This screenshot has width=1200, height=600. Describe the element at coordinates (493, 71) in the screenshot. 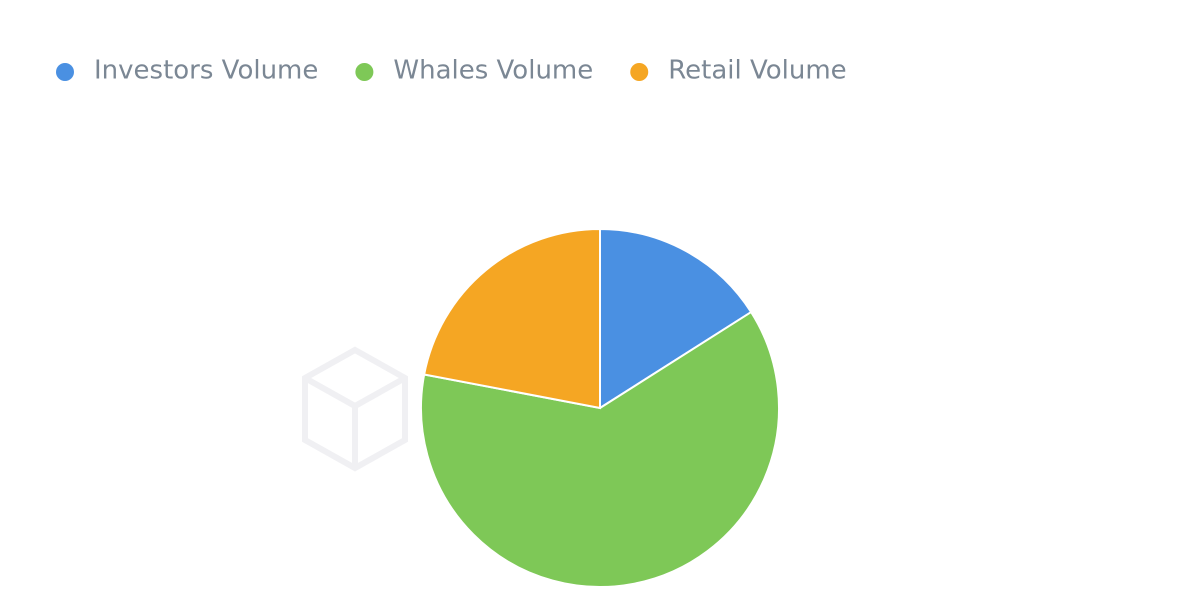

I see `legend-label: Whales Volume` at that location.